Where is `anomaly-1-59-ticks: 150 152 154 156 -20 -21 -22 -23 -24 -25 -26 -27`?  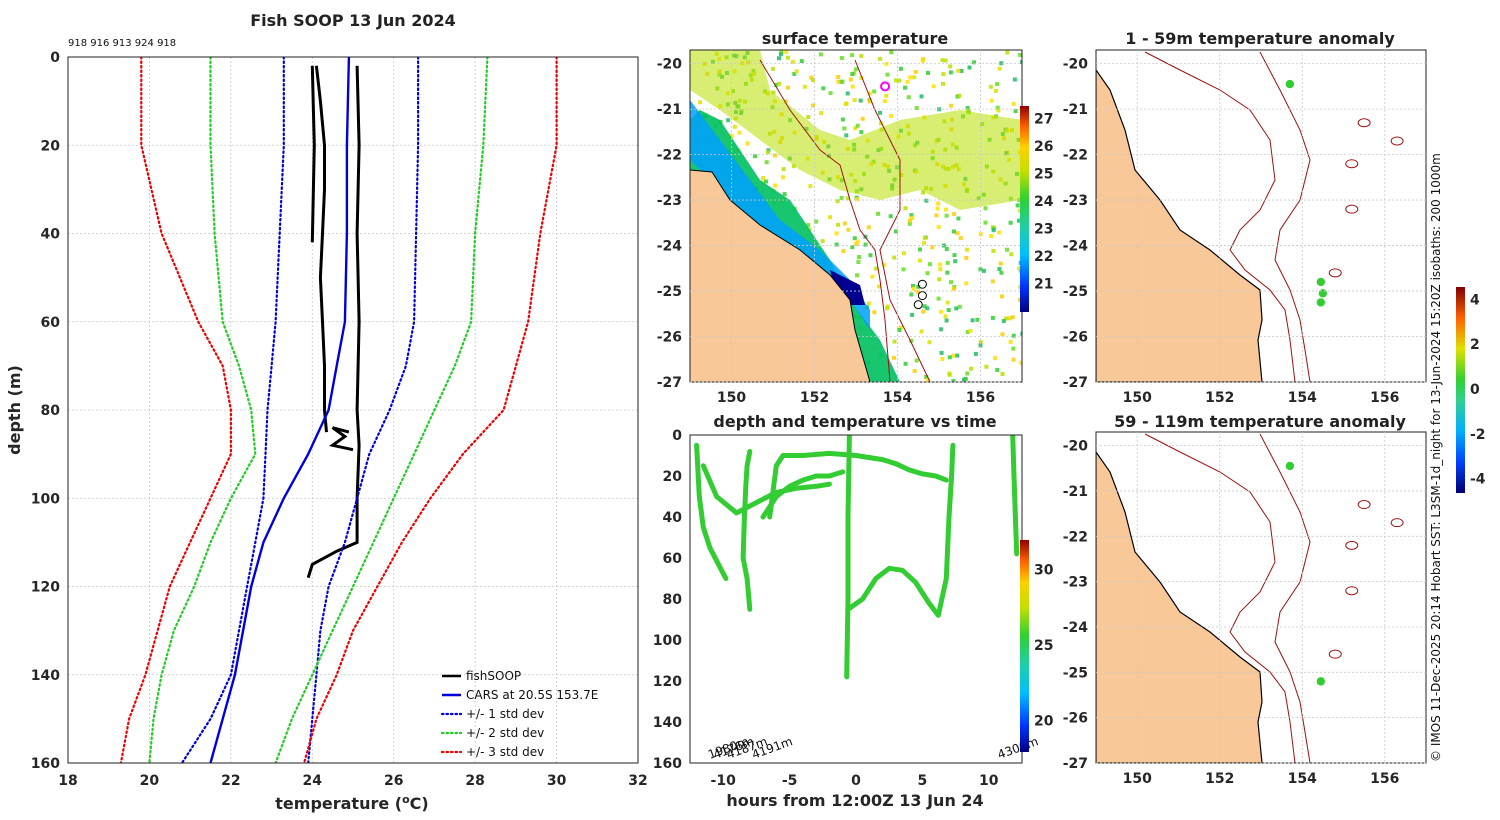
anomaly-1-59-ticks: 150 152 154 156 -20 -21 -22 -23 -24 -25 -26 -27 is located at coordinates (1244, 228).